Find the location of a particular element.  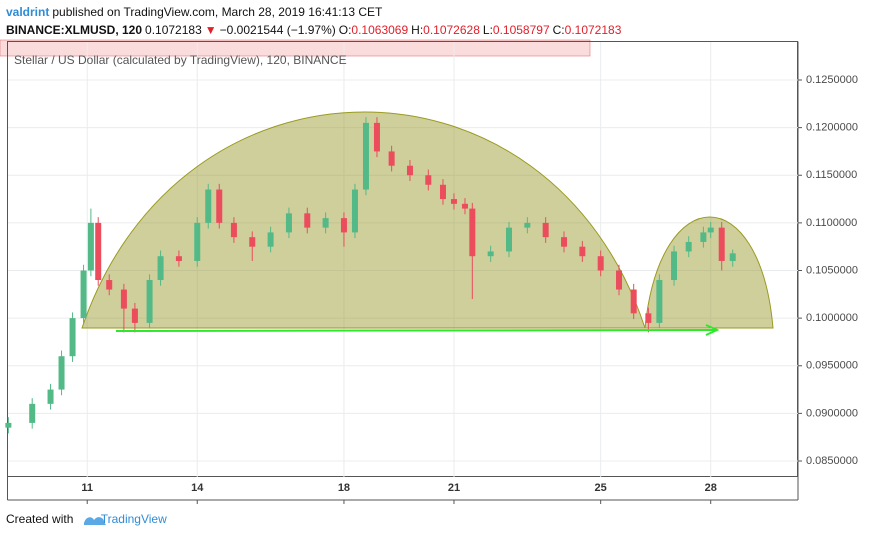

y-tick-label: 0.0950000 is located at coordinates (832, 366).